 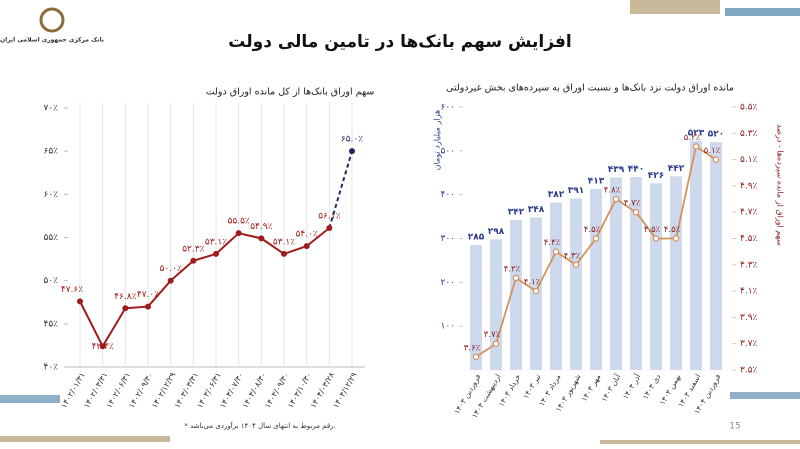 I want to click on data-label: ۴۷.۰٪, so click(x=148, y=295).